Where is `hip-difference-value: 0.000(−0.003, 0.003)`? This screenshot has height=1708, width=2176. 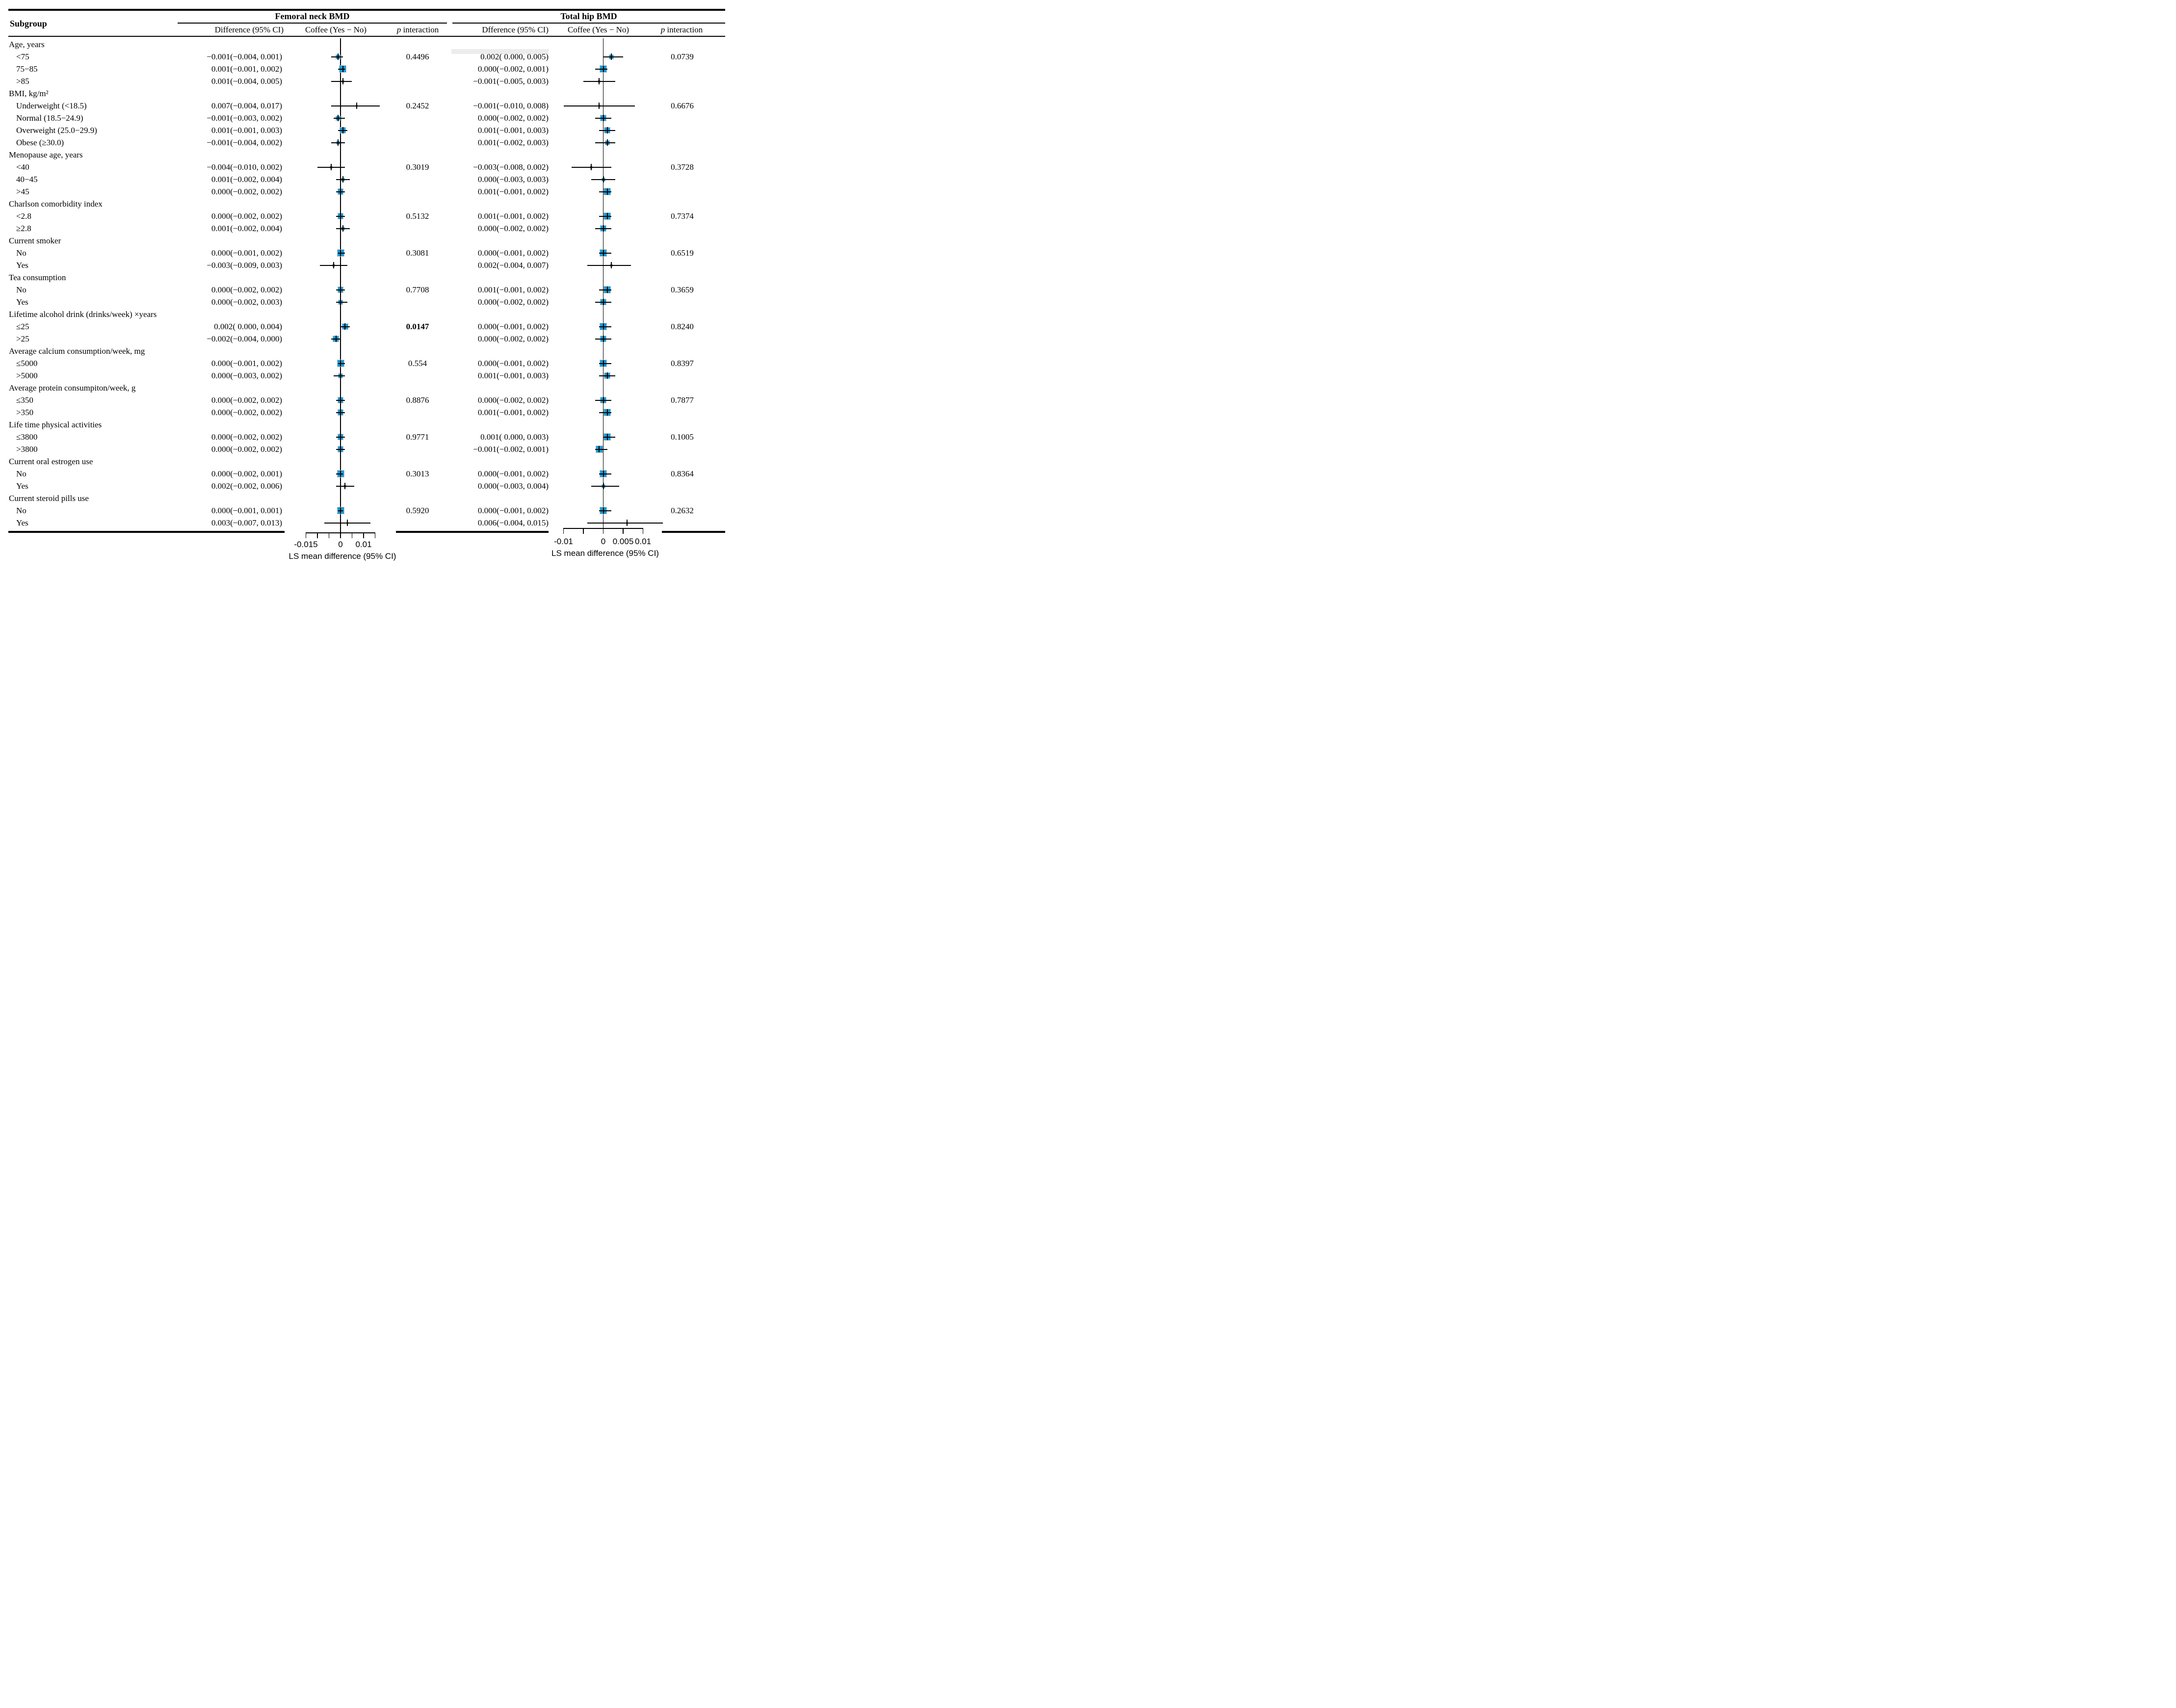 hip-difference-value: 0.000(−0.003, 0.003) is located at coordinates (513, 179).